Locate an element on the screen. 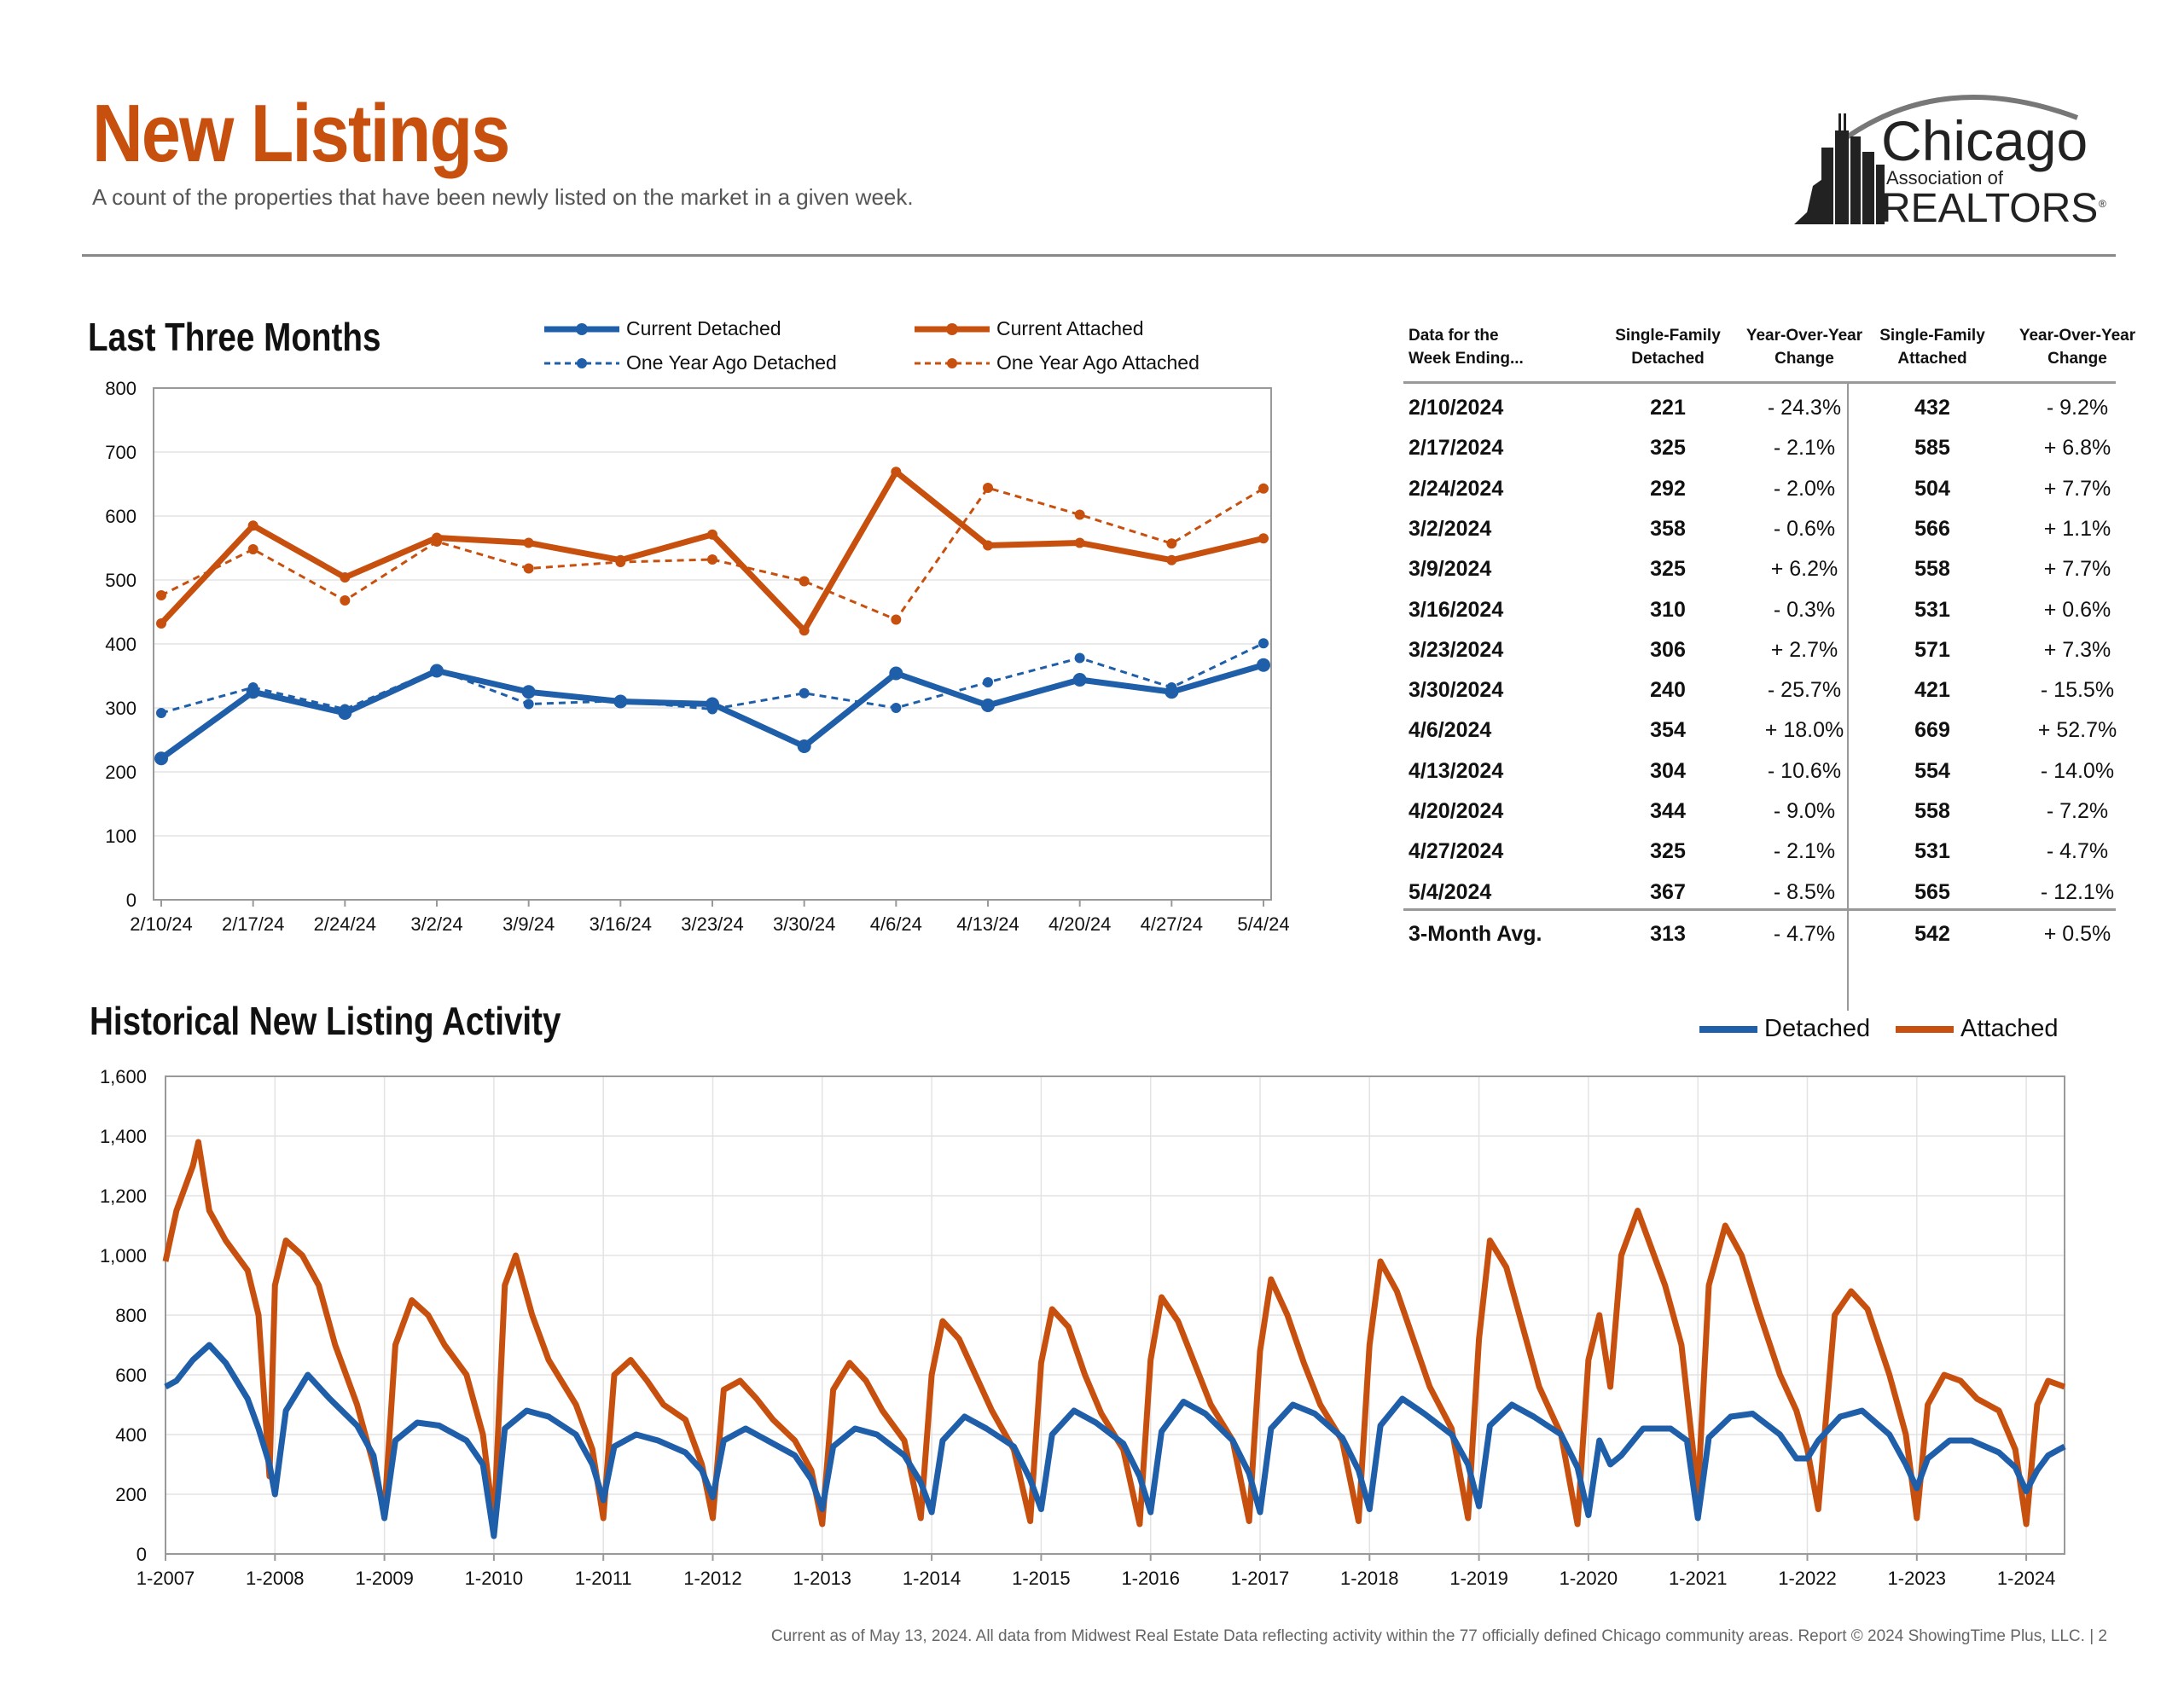 The width and height of the screenshot is (2184, 1687). header-sf-attached: Single-Family Attached is located at coordinates (1933, 347).